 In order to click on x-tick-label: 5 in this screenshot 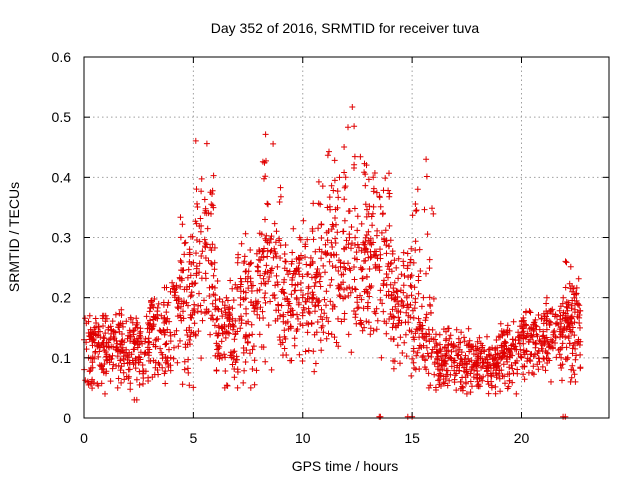, I will do `click(193, 438)`.